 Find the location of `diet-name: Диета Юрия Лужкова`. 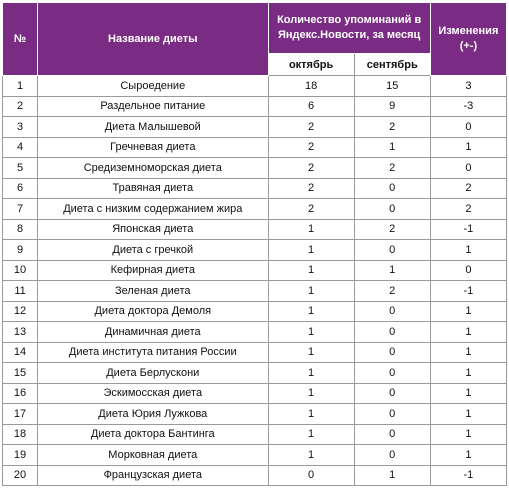

diet-name: Диета Юрия Лужкова is located at coordinates (153, 414).